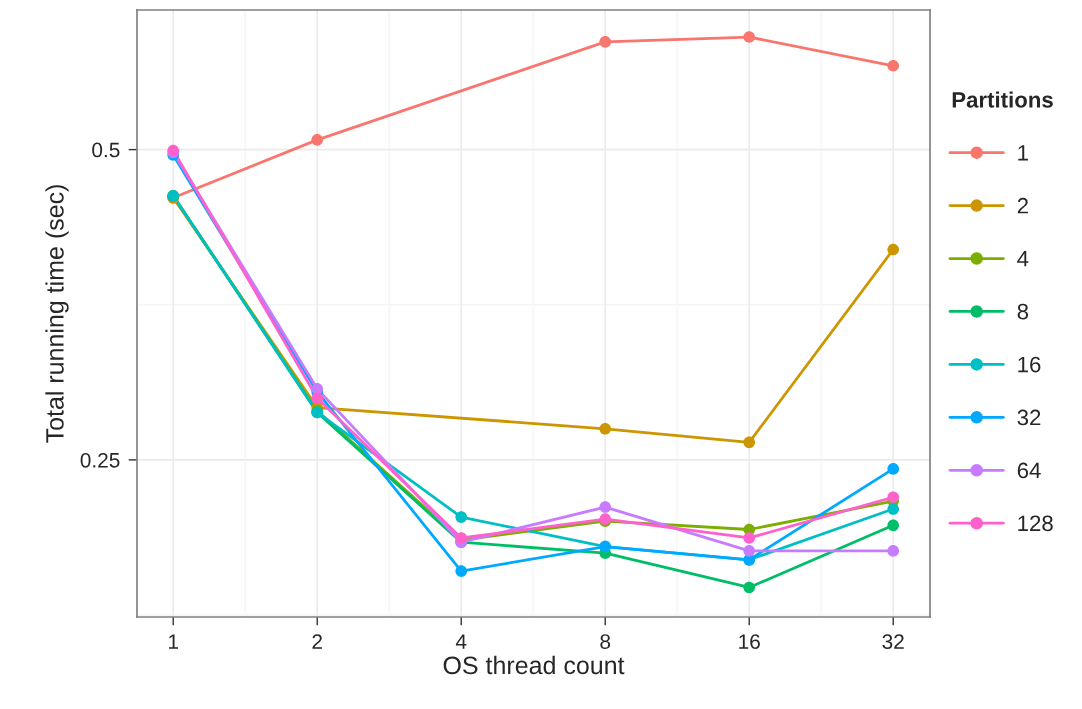 This screenshot has width=1082, height=709. I want to click on y-tick-label: 0.25, so click(100, 460).